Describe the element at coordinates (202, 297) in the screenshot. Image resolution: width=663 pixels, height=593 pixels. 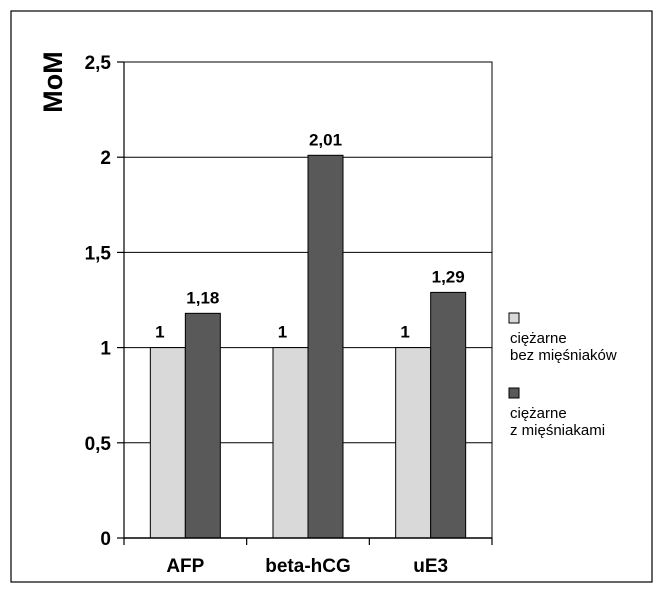
I see `data-label: 1,18` at that location.